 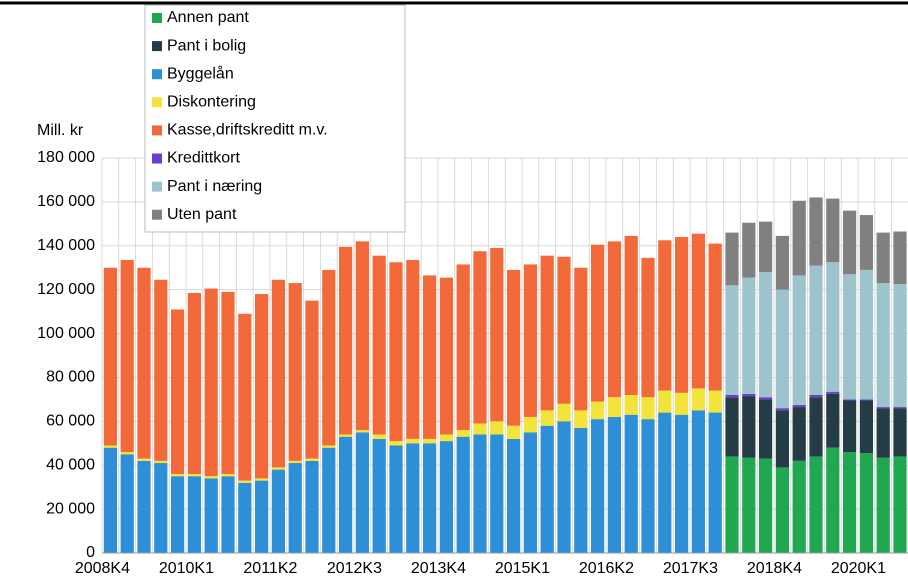 What do you see at coordinates (270, 568) in the screenshot?
I see `x-tick-label: 2011K2` at bounding box center [270, 568].